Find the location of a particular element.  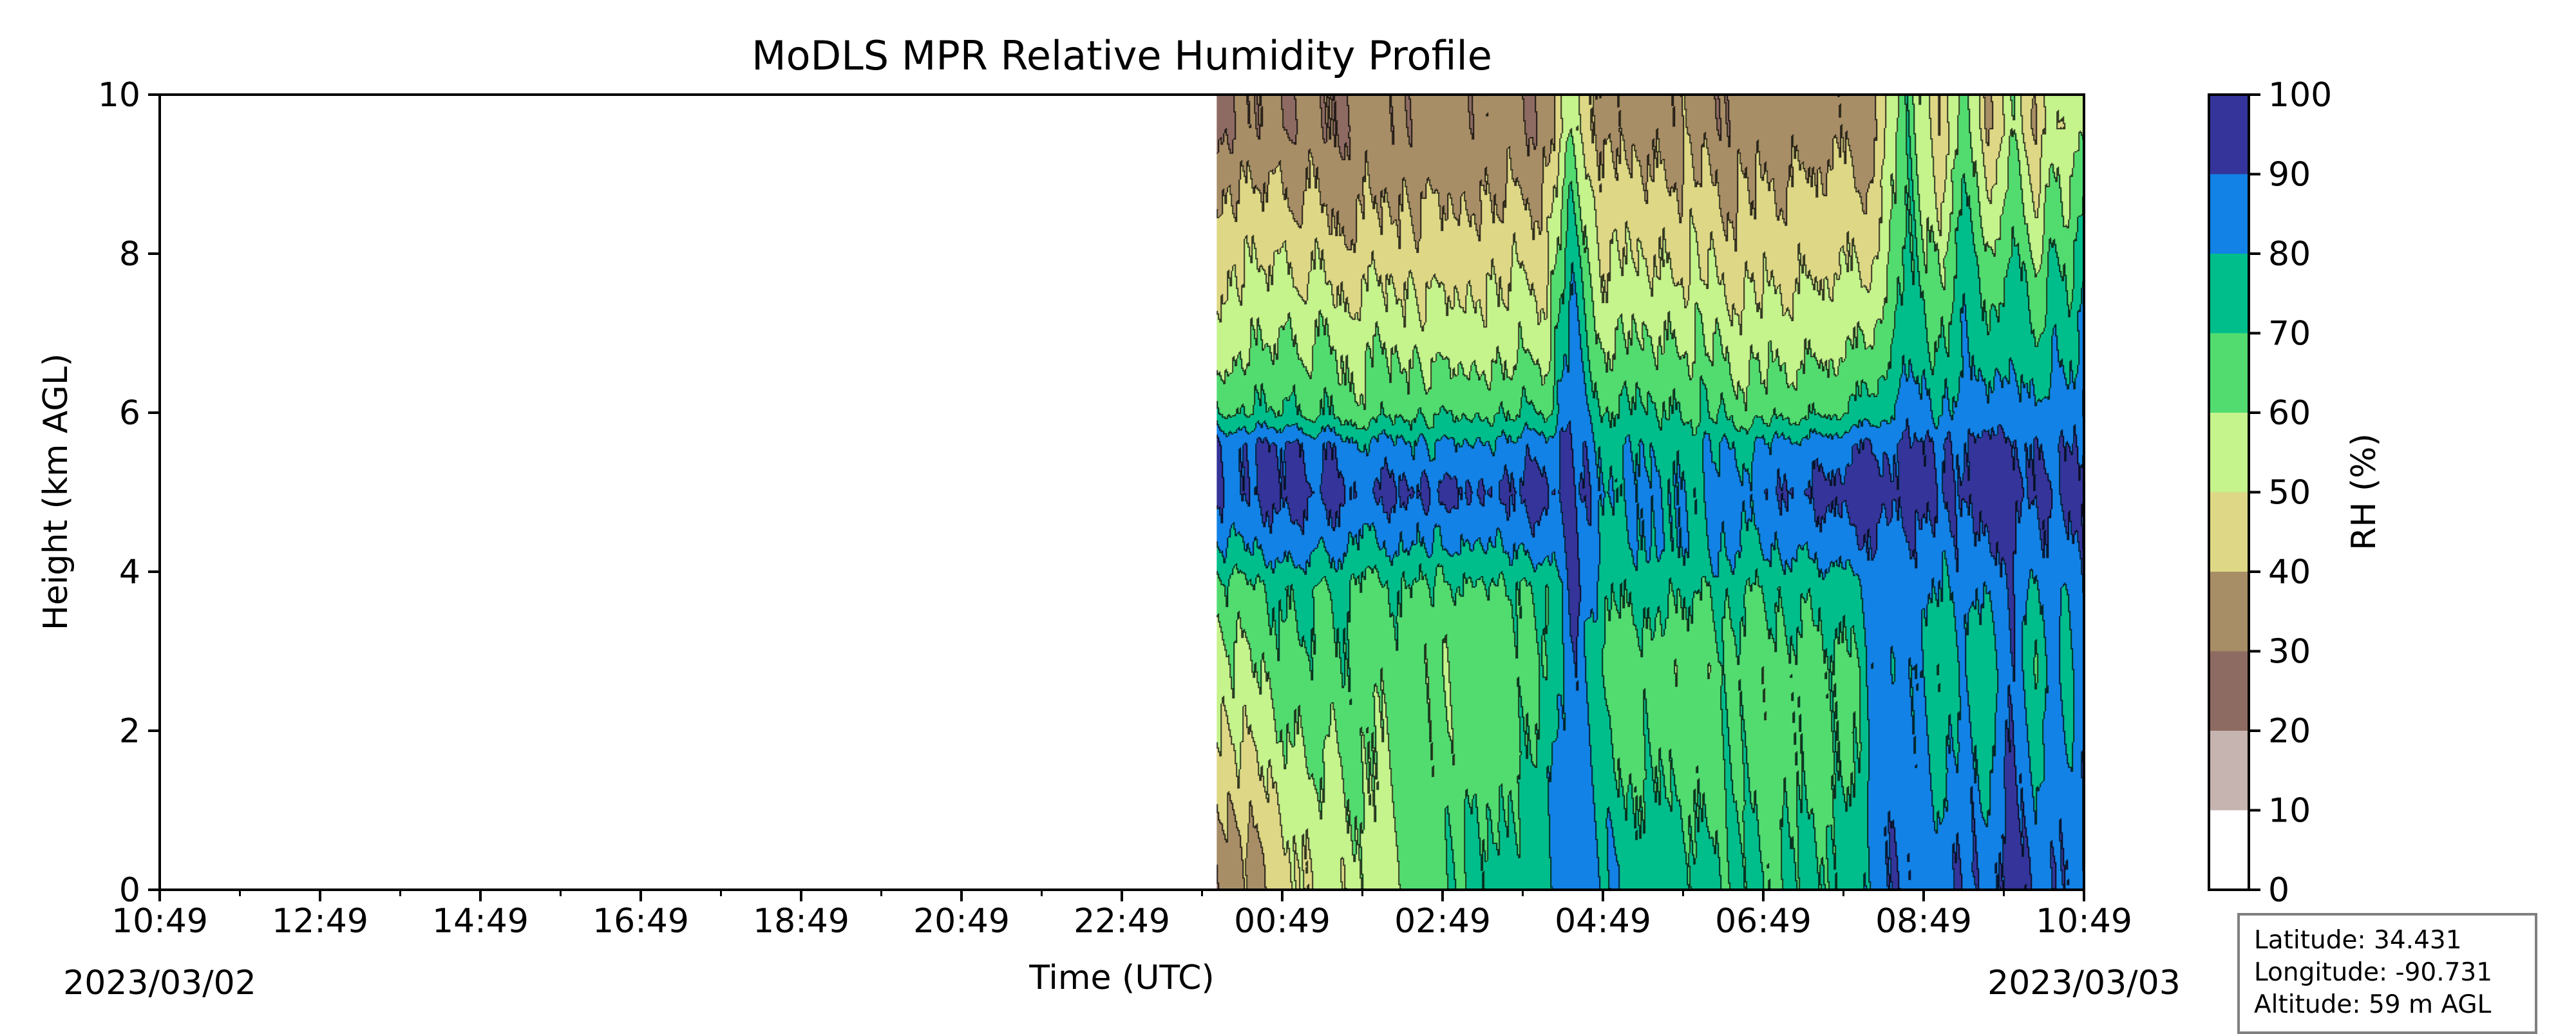

y-axis: 0 2 4 6 8 10 is located at coordinates (129, 493).